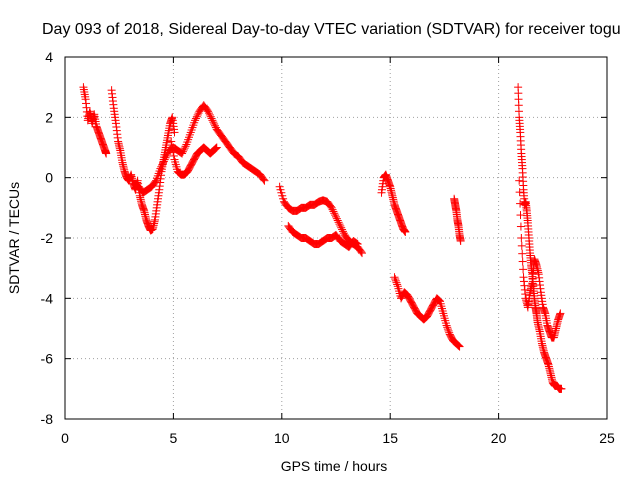  What do you see at coordinates (194, 158) in the screenshot?
I see `series-seg4` at bounding box center [194, 158].